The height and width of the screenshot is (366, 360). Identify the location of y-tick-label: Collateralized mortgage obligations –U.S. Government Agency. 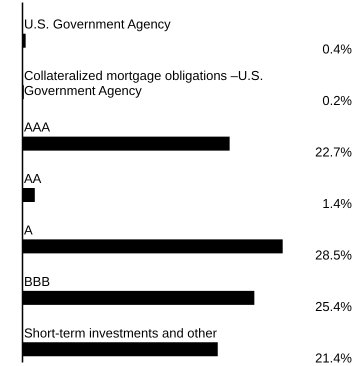
(144, 83).